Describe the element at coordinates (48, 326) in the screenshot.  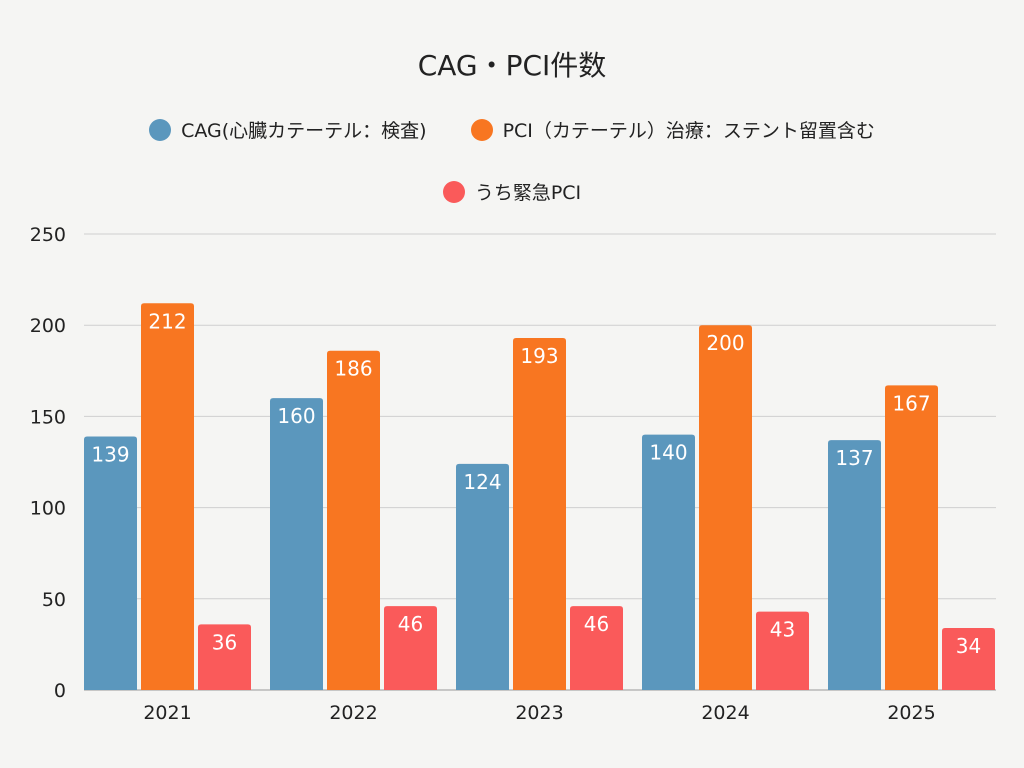
I see `y-tick-label: 200` at that location.